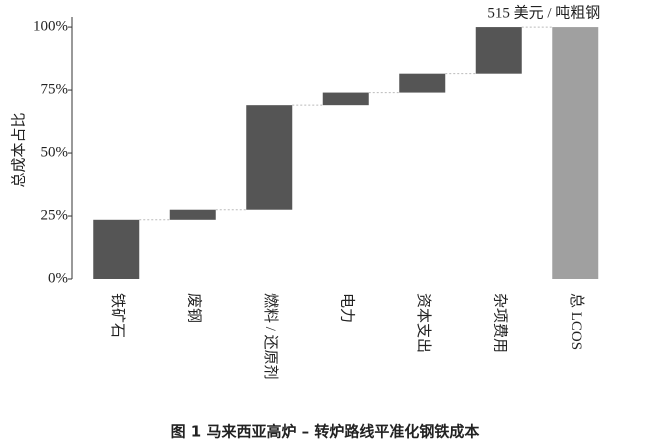  Describe the element at coordinates (55, 89) in the screenshot. I see `y-tick-label: 75%` at that location.